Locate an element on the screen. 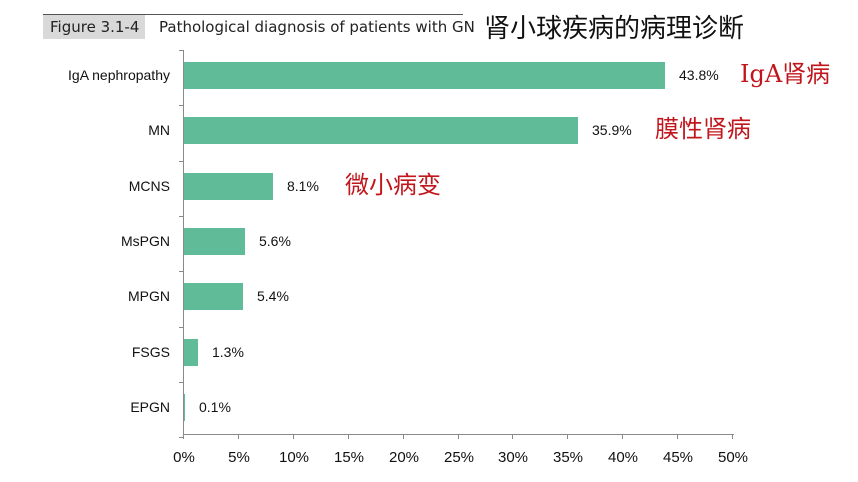  x-axis-tick-label: 5% is located at coordinates (239, 457).